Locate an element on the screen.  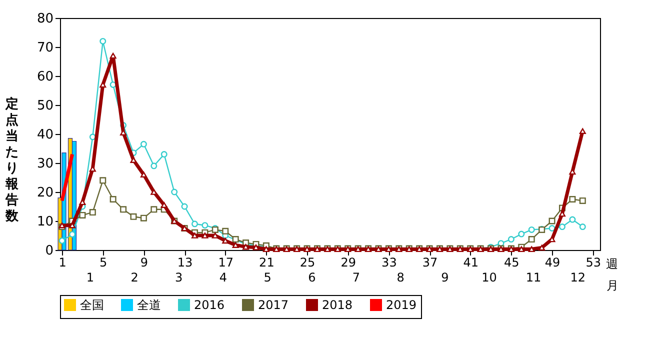
legend-label: 2016 is located at coordinates (209, 305).